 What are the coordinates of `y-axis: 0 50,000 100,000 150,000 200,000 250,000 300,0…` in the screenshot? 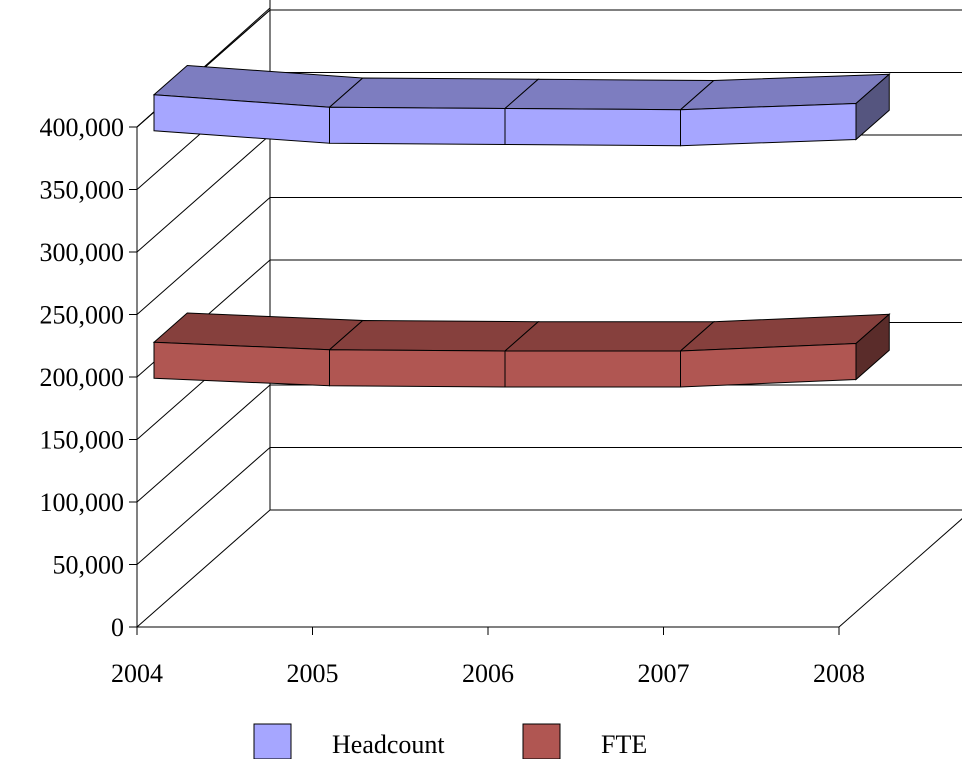 It's located at (88, 377).